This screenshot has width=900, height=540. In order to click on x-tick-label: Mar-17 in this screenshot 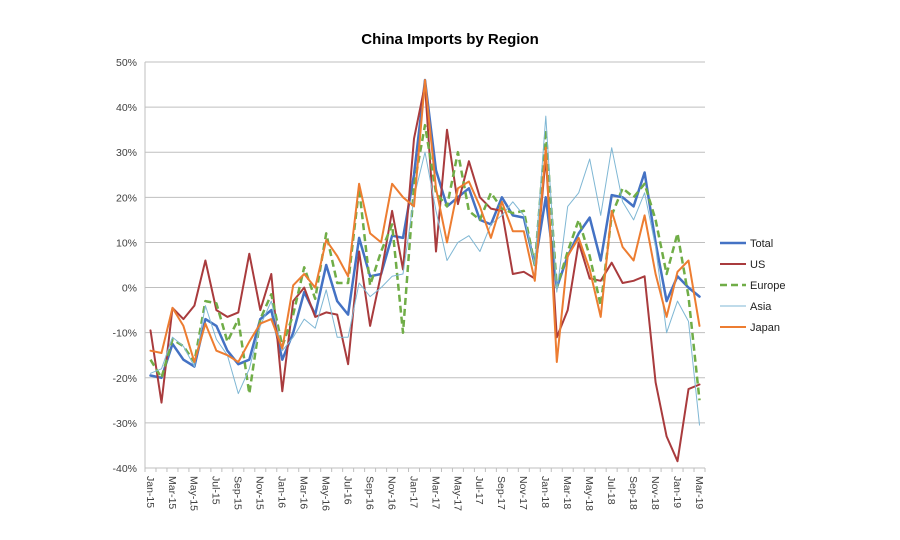, I will do `click(435, 492)`.